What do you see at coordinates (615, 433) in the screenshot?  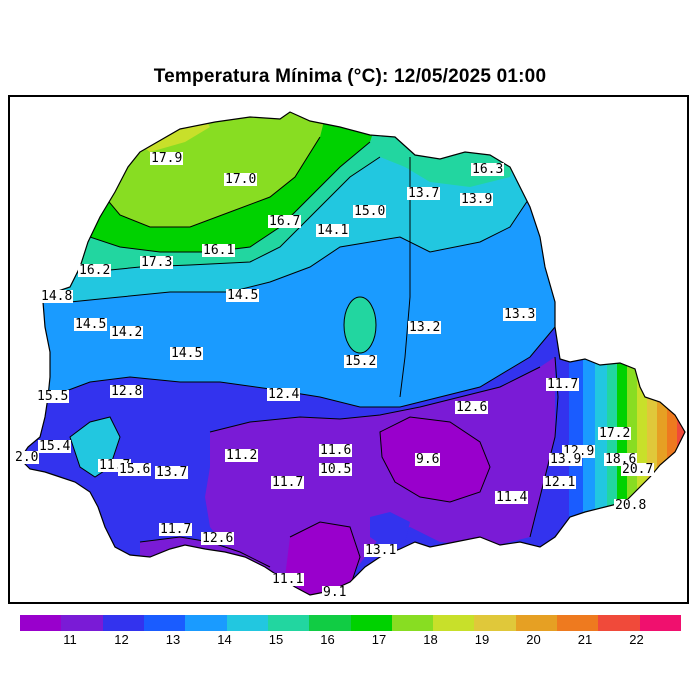 I see `station-label: 17.2` at bounding box center [615, 433].